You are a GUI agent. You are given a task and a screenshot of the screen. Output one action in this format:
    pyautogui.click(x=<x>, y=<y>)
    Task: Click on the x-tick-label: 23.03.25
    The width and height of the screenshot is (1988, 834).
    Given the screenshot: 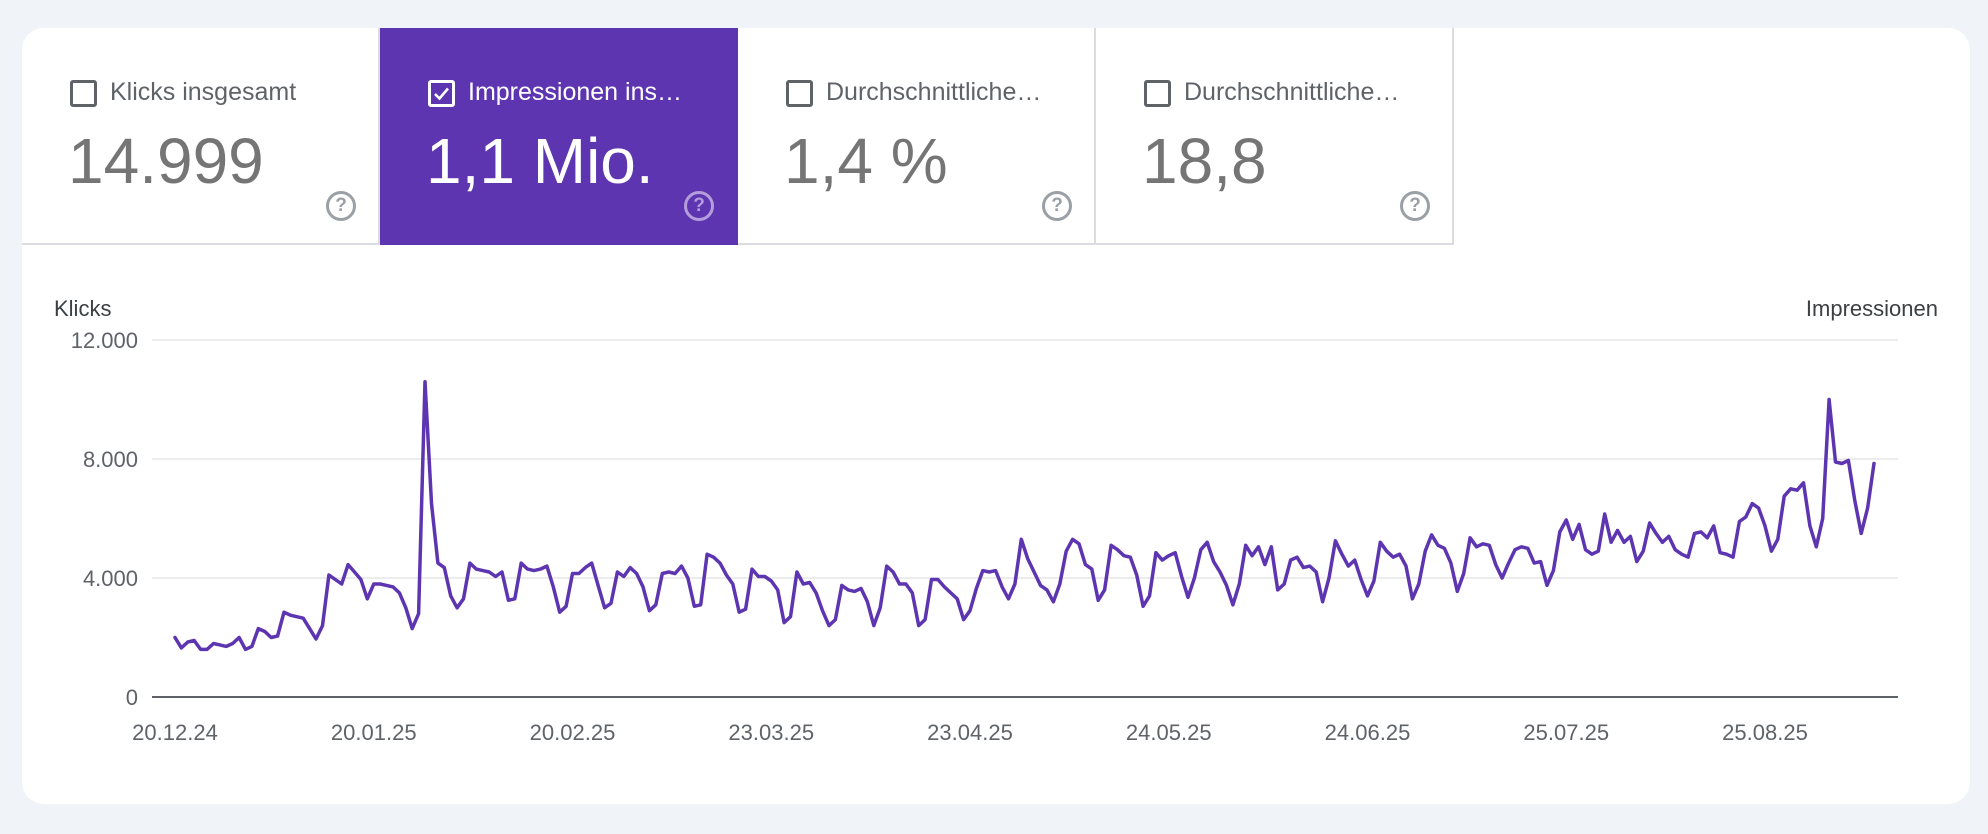 What is the action you would take?
    pyautogui.click(x=771, y=732)
    